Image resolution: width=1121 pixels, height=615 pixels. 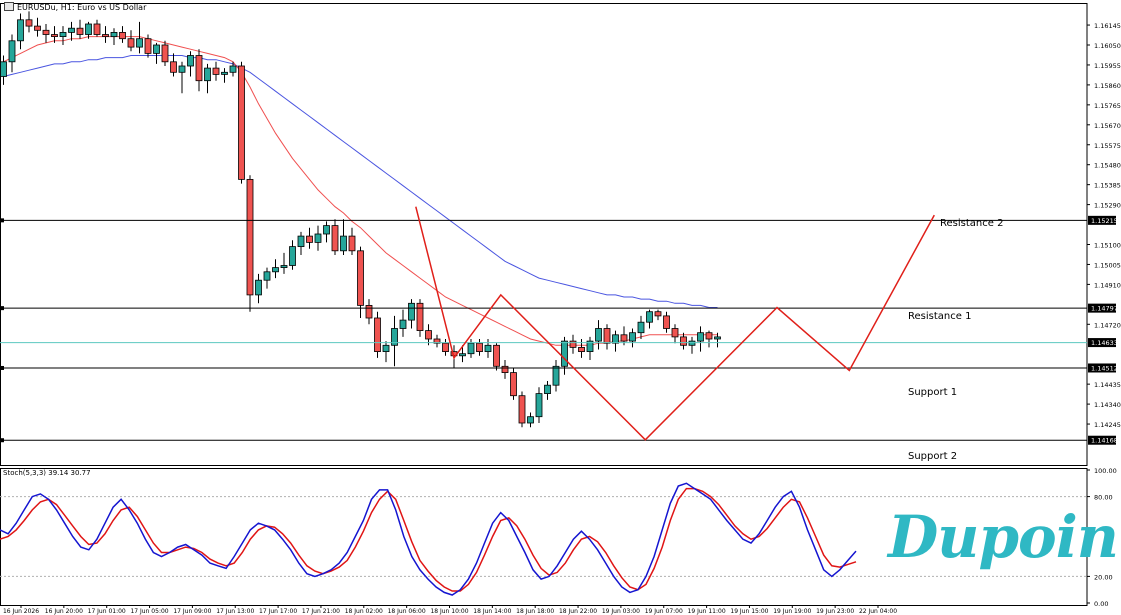 What do you see at coordinates (9, 6) in the screenshot?
I see `symbol-menu-icon` at bounding box center [9, 6].